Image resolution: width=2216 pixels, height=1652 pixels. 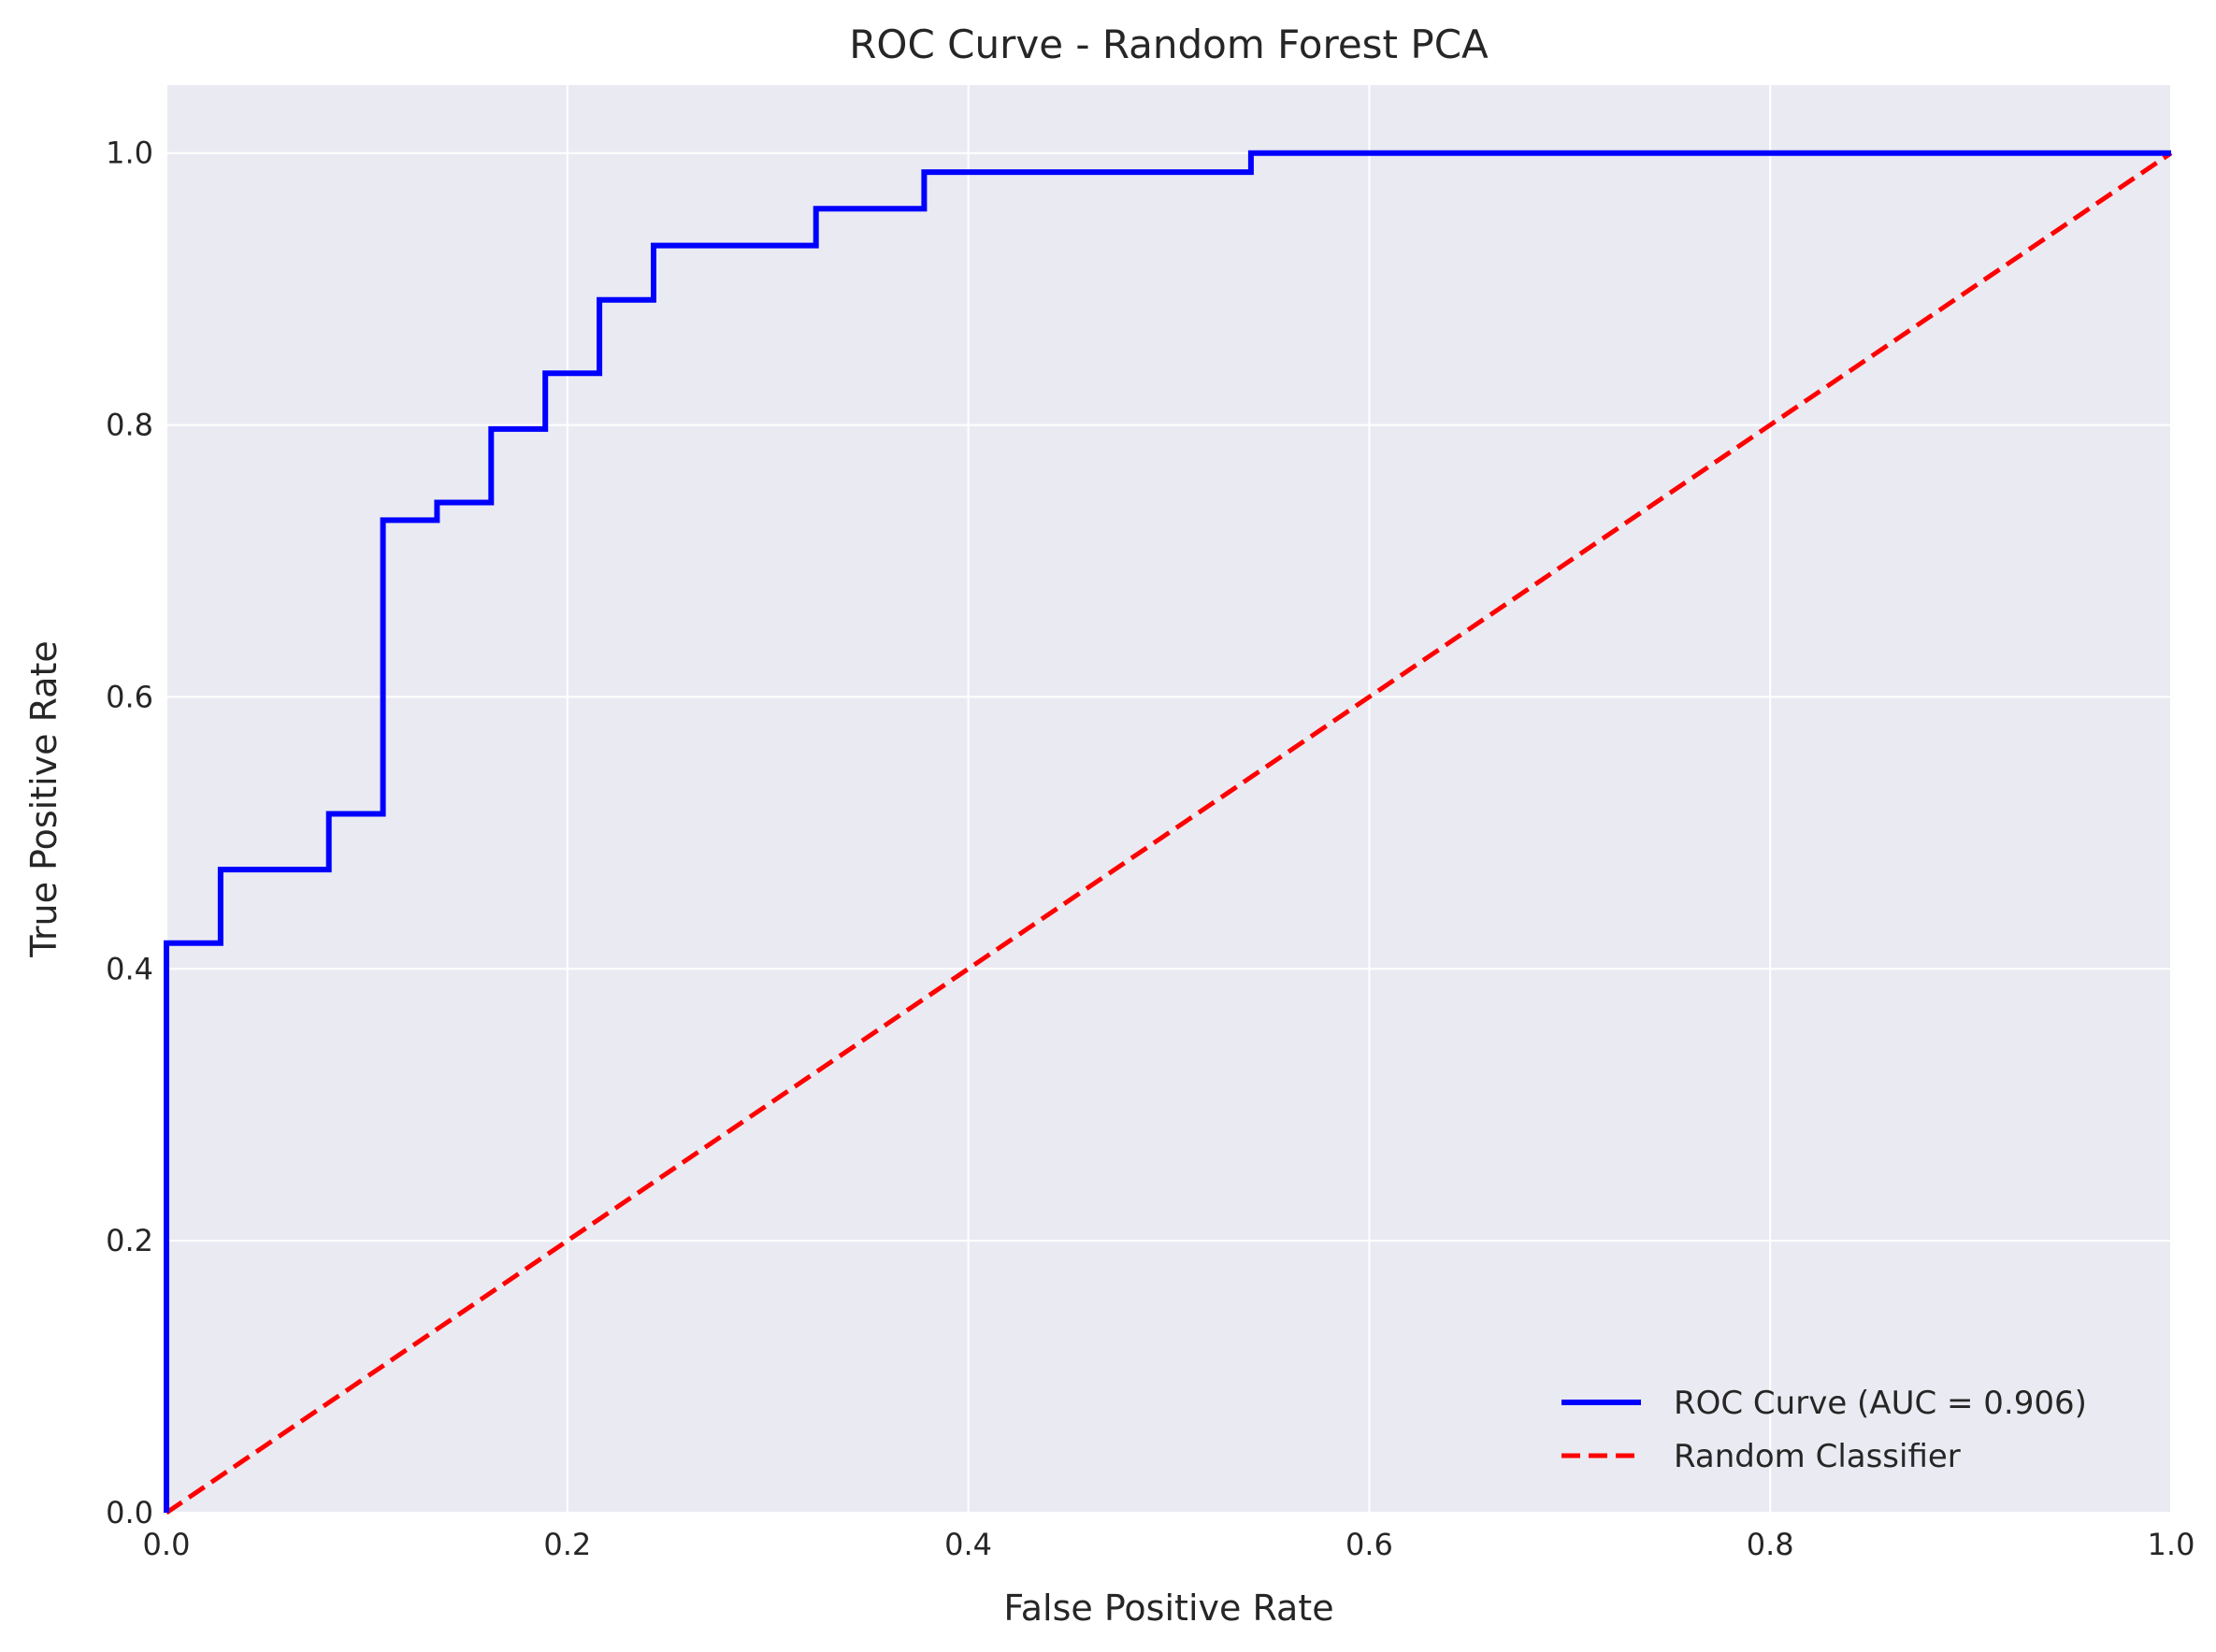 I want to click on x-tick-label: 0.0, so click(x=167, y=1545).